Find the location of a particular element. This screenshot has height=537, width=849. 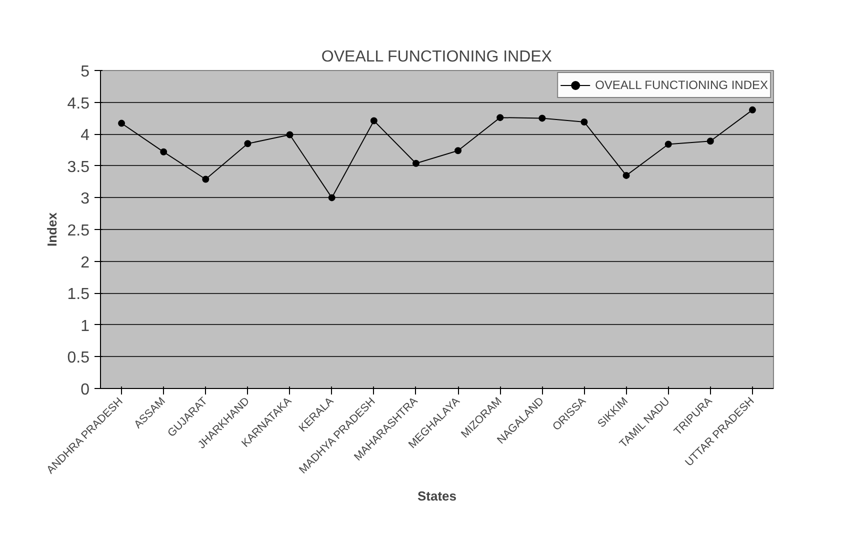

y-tick-label: 3 is located at coordinates (85, 199).